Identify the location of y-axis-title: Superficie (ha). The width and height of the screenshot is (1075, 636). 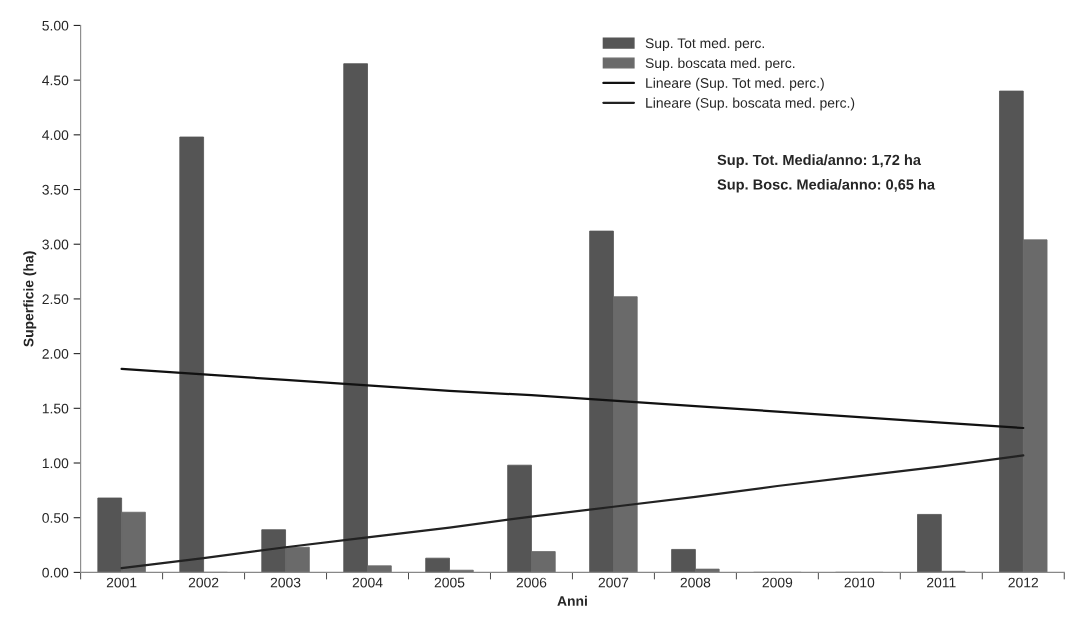
(30, 299).